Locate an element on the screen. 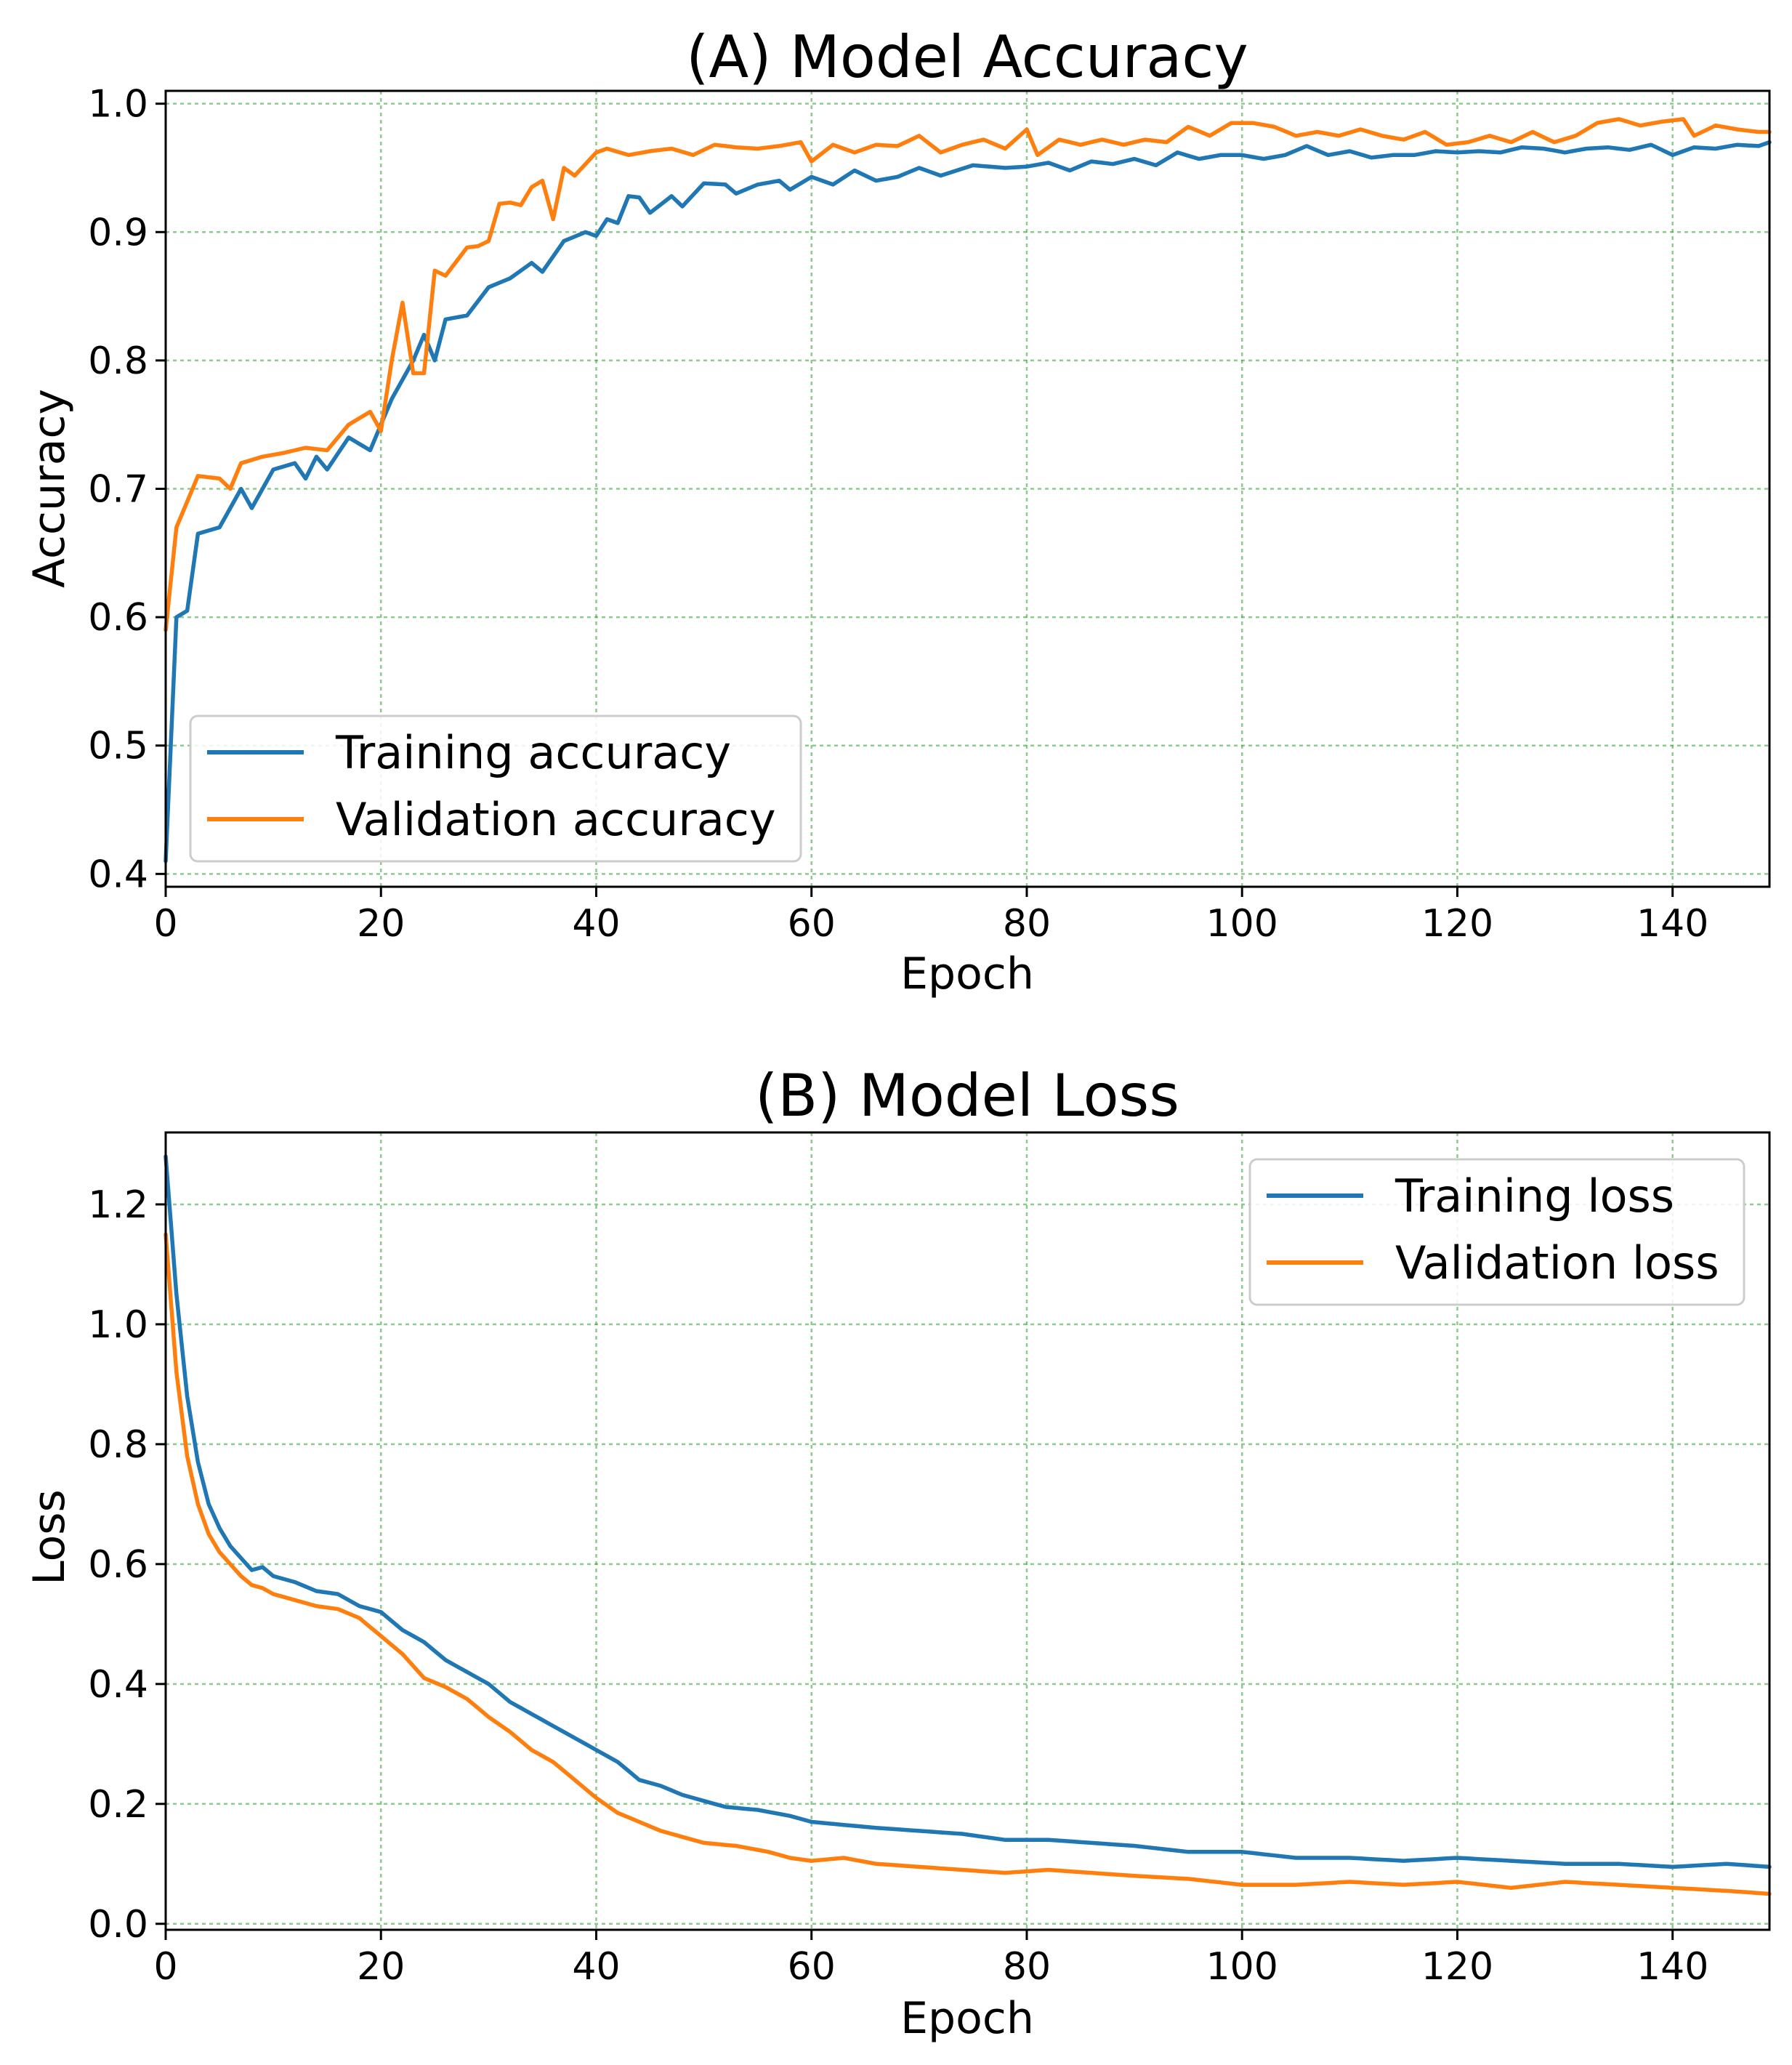  legend-label-training-accuracy: Training accuracy is located at coordinates (533, 752).